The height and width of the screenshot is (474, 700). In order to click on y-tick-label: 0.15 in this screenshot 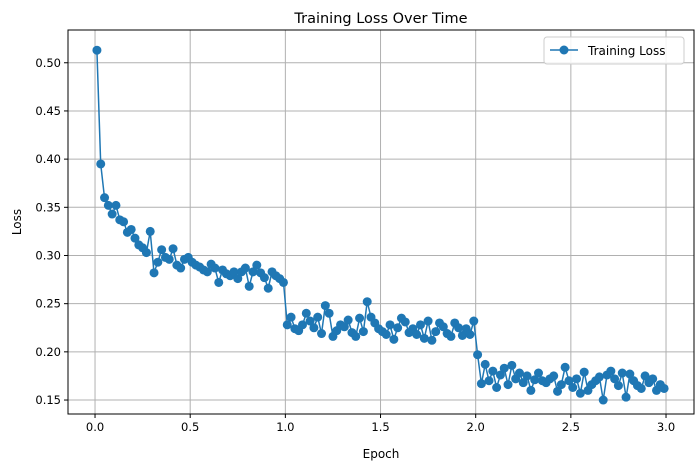, I will do `click(48, 400)`.